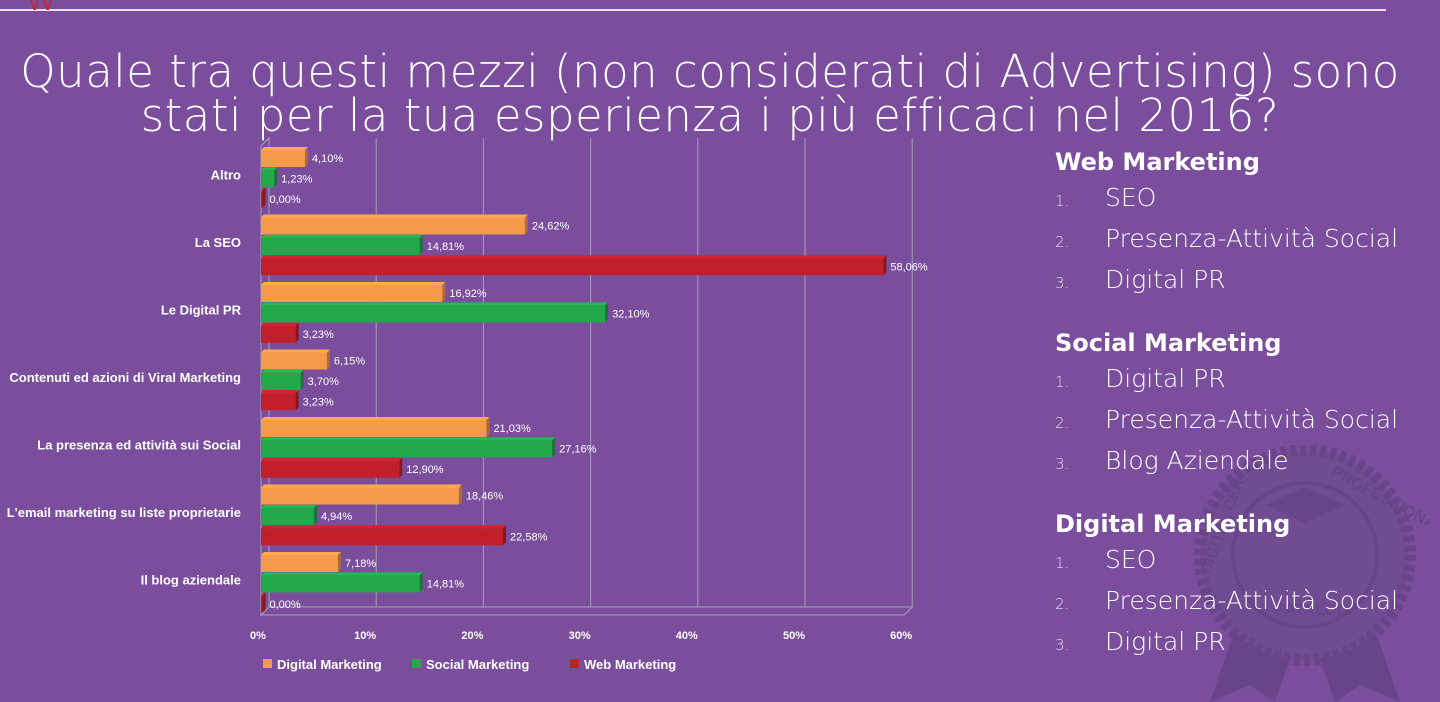 The width and height of the screenshot is (1440, 702). What do you see at coordinates (336, 517) in the screenshot?
I see `data-label: 4,94%` at bounding box center [336, 517].